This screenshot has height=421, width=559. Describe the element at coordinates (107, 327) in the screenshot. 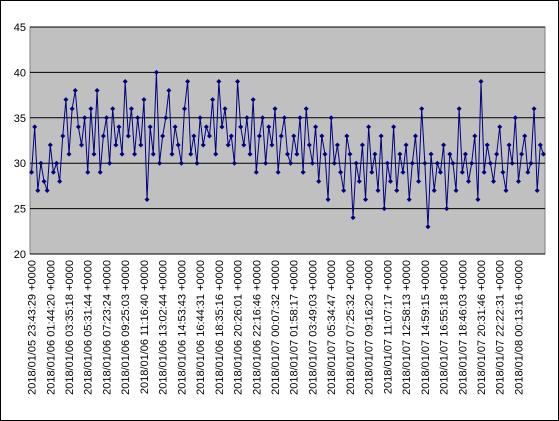

I see `x-tick-label: 2018/01/06 07:23:24 +0000` at that location.